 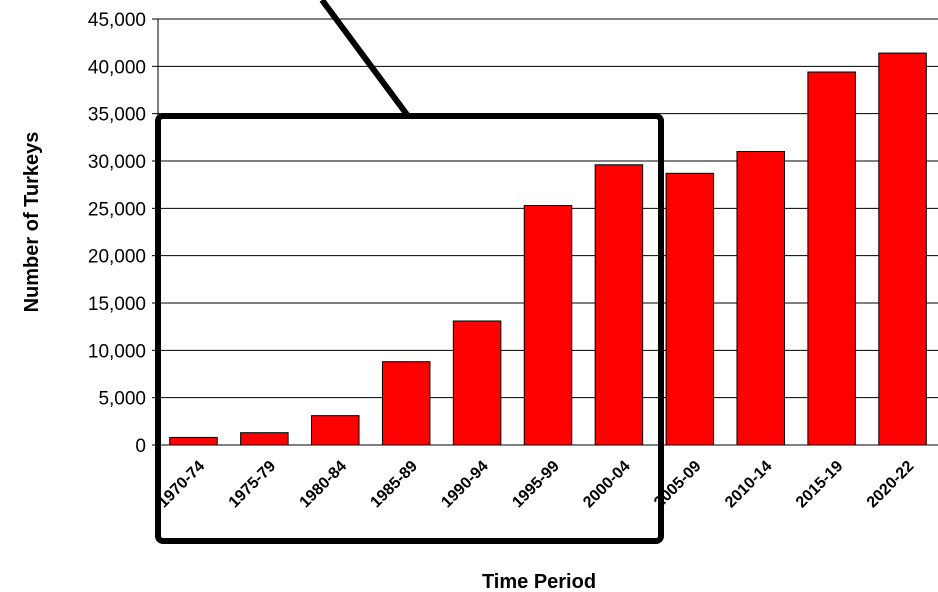 What do you see at coordinates (117, 351) in the screenshot?
I see `y-tick-label: 10,000` at bounding box center [117, 351].